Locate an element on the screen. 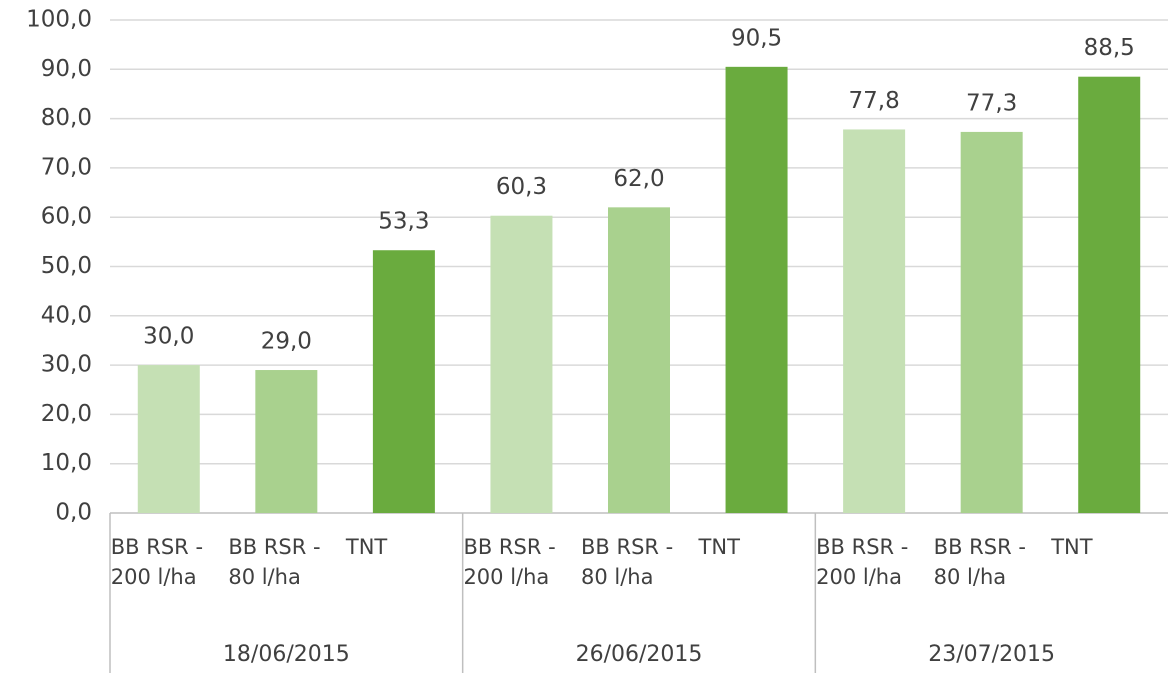 The height and width of the screenshot is (673, 1168). value-label: 88,5 is located at coordinates (1109, 48).